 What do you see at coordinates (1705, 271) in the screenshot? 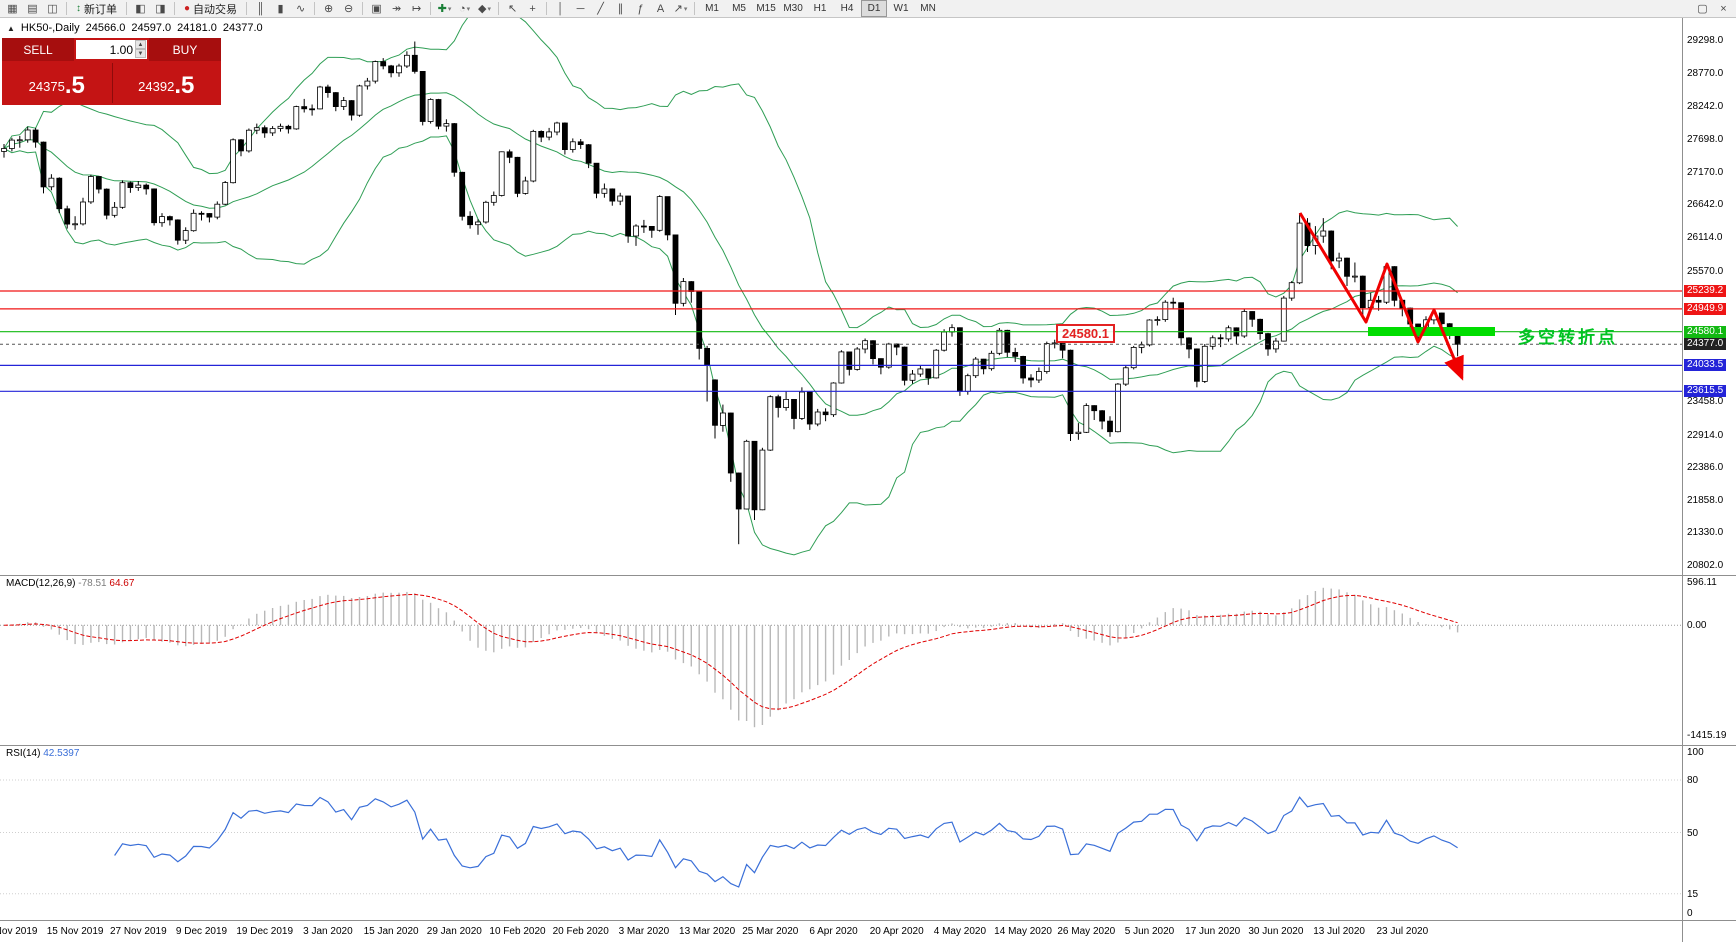
I see `price-axis-label: 25570.0` at bounding box center [1705, 271].